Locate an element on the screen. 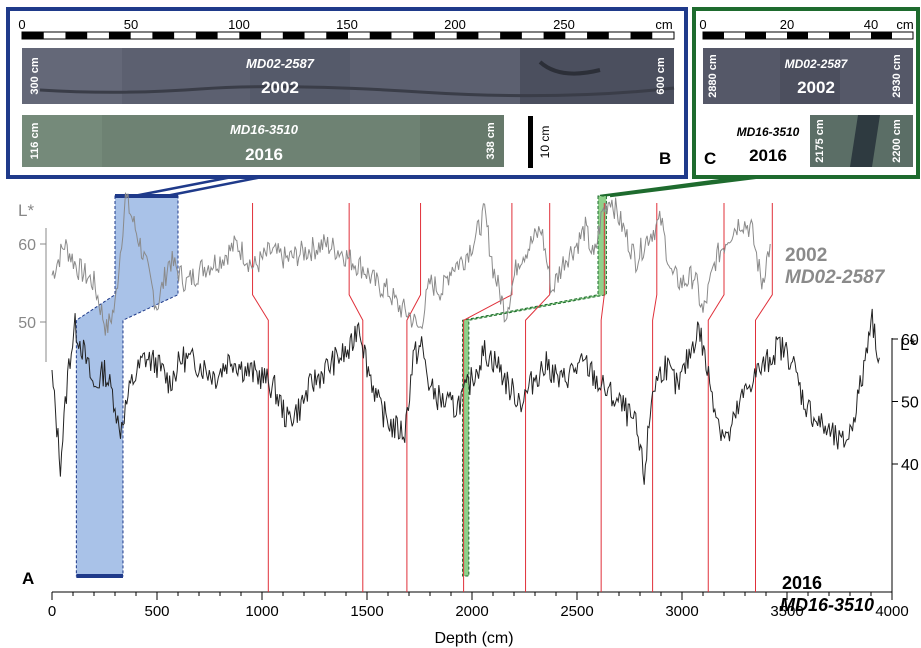 The height and width of the screenshot is (648, 921). x-tick-label: 0 is located at coordinates (52, 611).